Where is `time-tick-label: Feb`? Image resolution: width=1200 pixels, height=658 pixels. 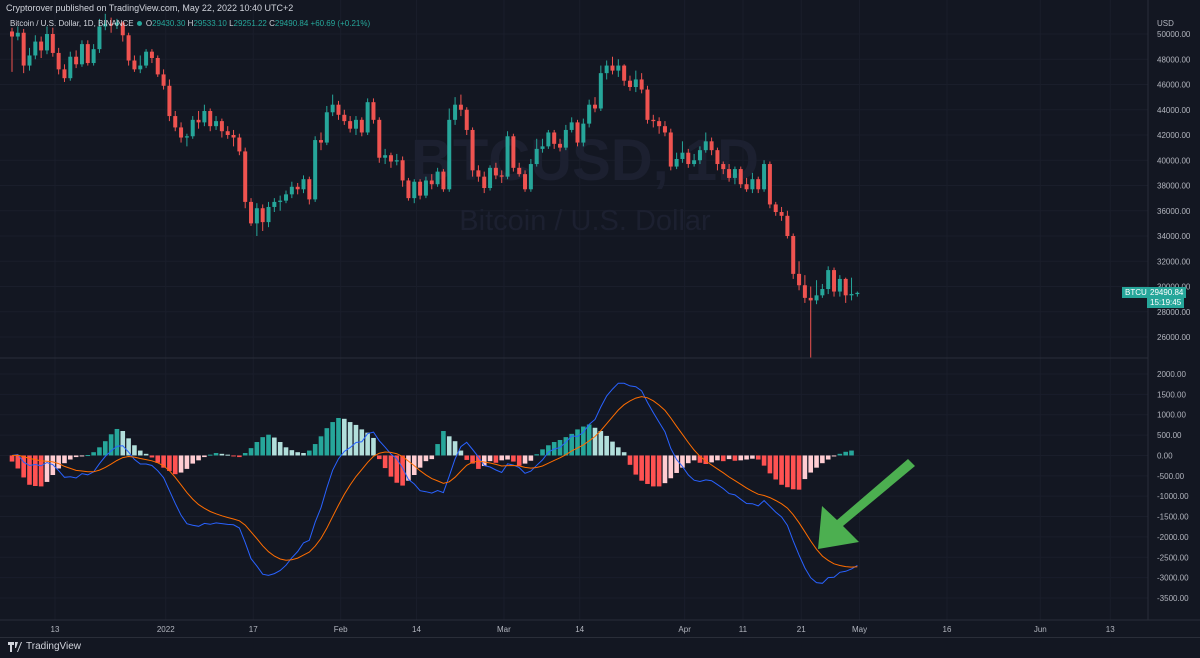
time-tick-label: Feb is located at coordinates (341, 629).